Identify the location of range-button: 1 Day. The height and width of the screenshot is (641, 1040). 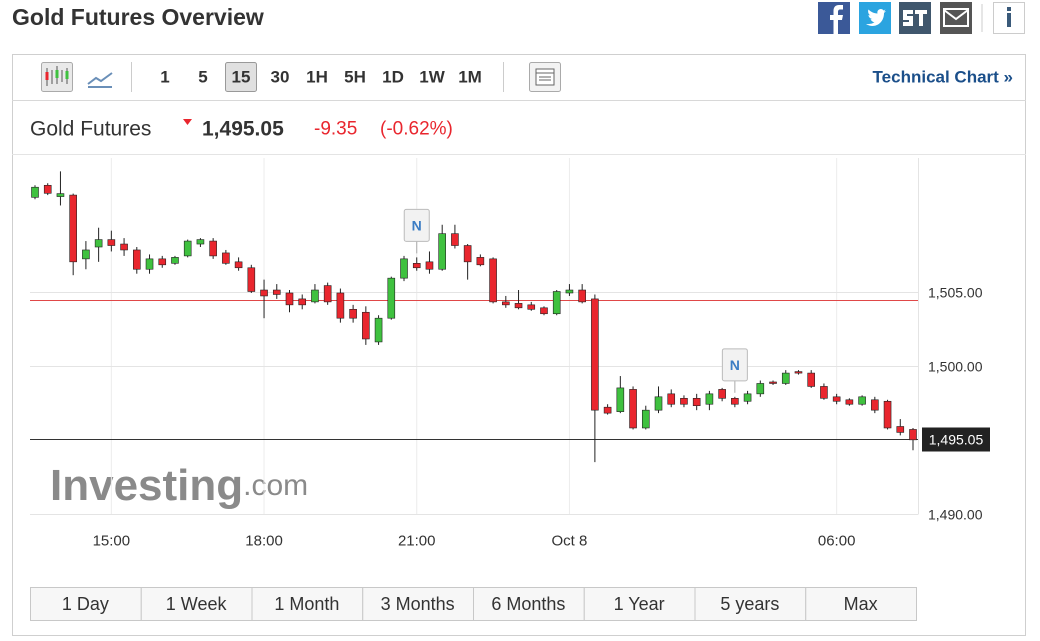
(86, 604).